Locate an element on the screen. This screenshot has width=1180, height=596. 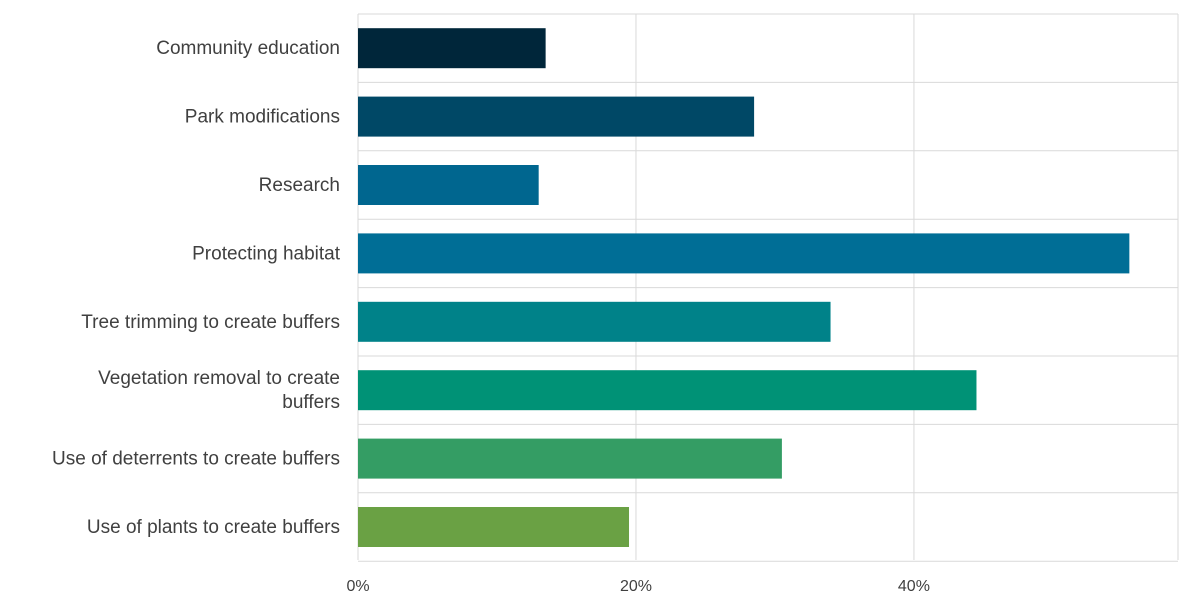
category-label: Community education is located at coordinates (248, 48).